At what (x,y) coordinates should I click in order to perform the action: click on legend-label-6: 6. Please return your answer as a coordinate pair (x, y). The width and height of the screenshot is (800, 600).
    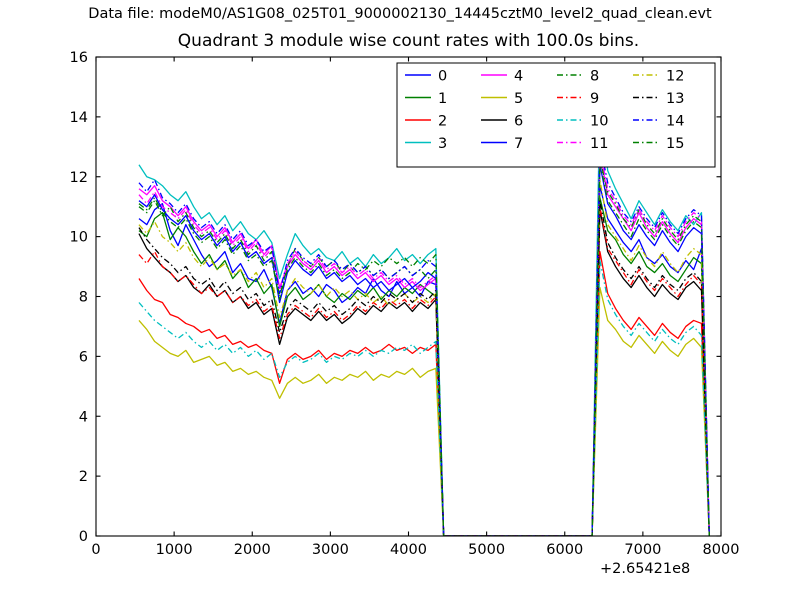
    Looking at the image, I should click on (518, 122).